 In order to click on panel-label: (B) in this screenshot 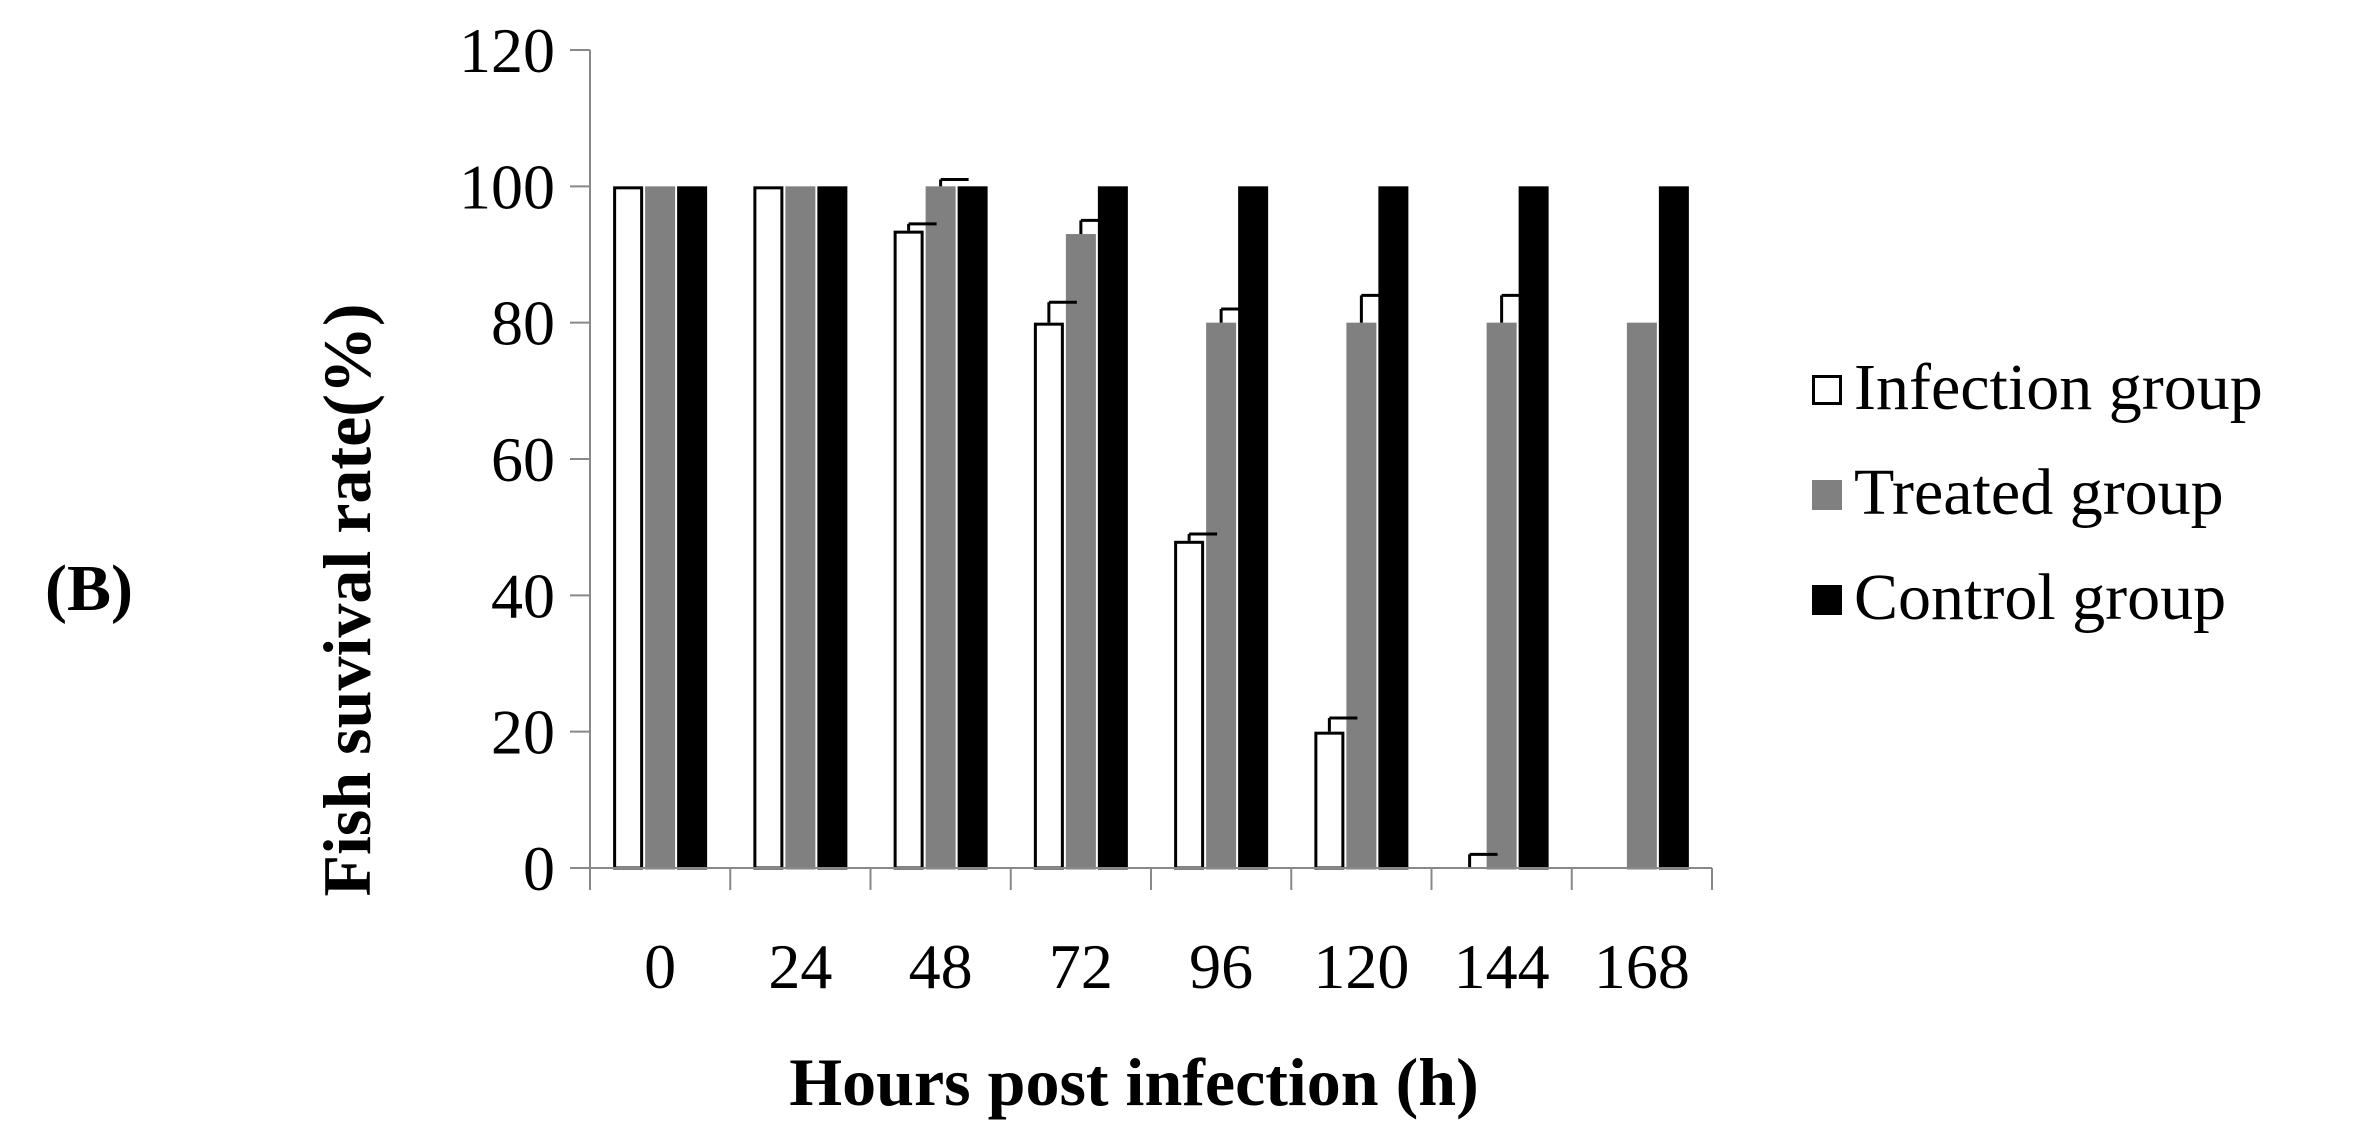, I will do `click(89, 588)`.